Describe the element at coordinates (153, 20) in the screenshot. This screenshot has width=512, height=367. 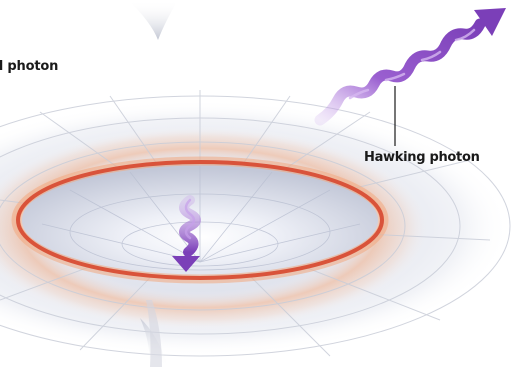
I see `funnel-top` at that location.